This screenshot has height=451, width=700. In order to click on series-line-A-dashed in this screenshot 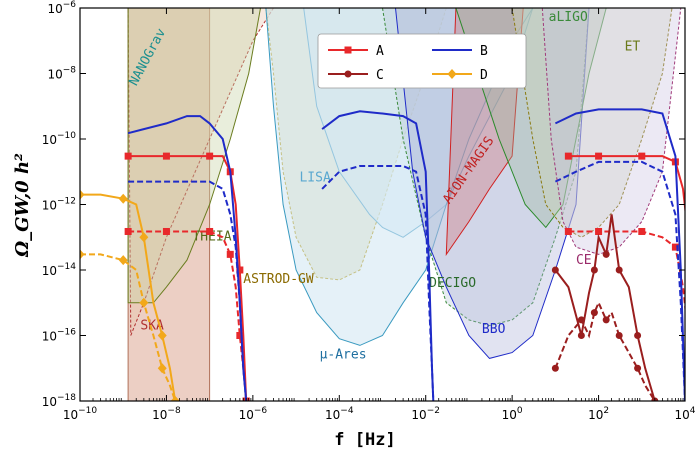, I will do `click(188, 315)`.